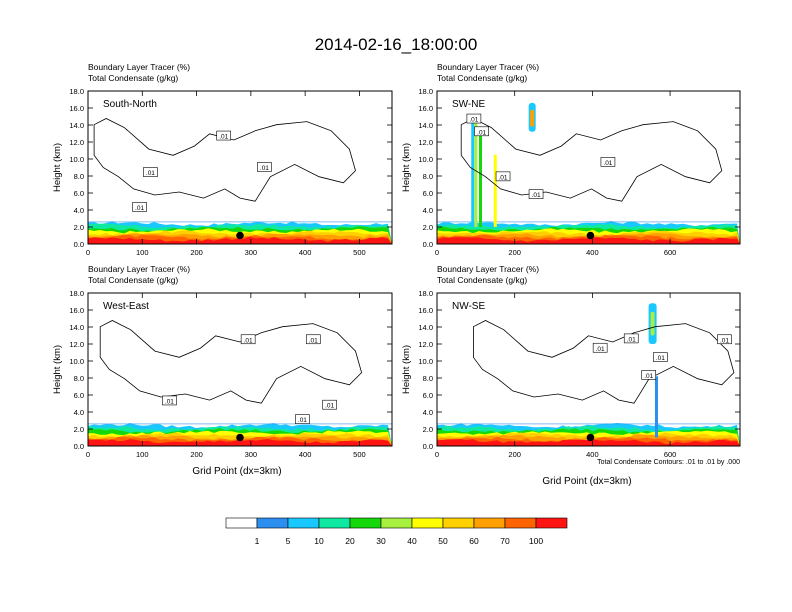  Describe the element at coordinates (670, 252) in the screenshot. I see `x-tick-label: 600` at that location.